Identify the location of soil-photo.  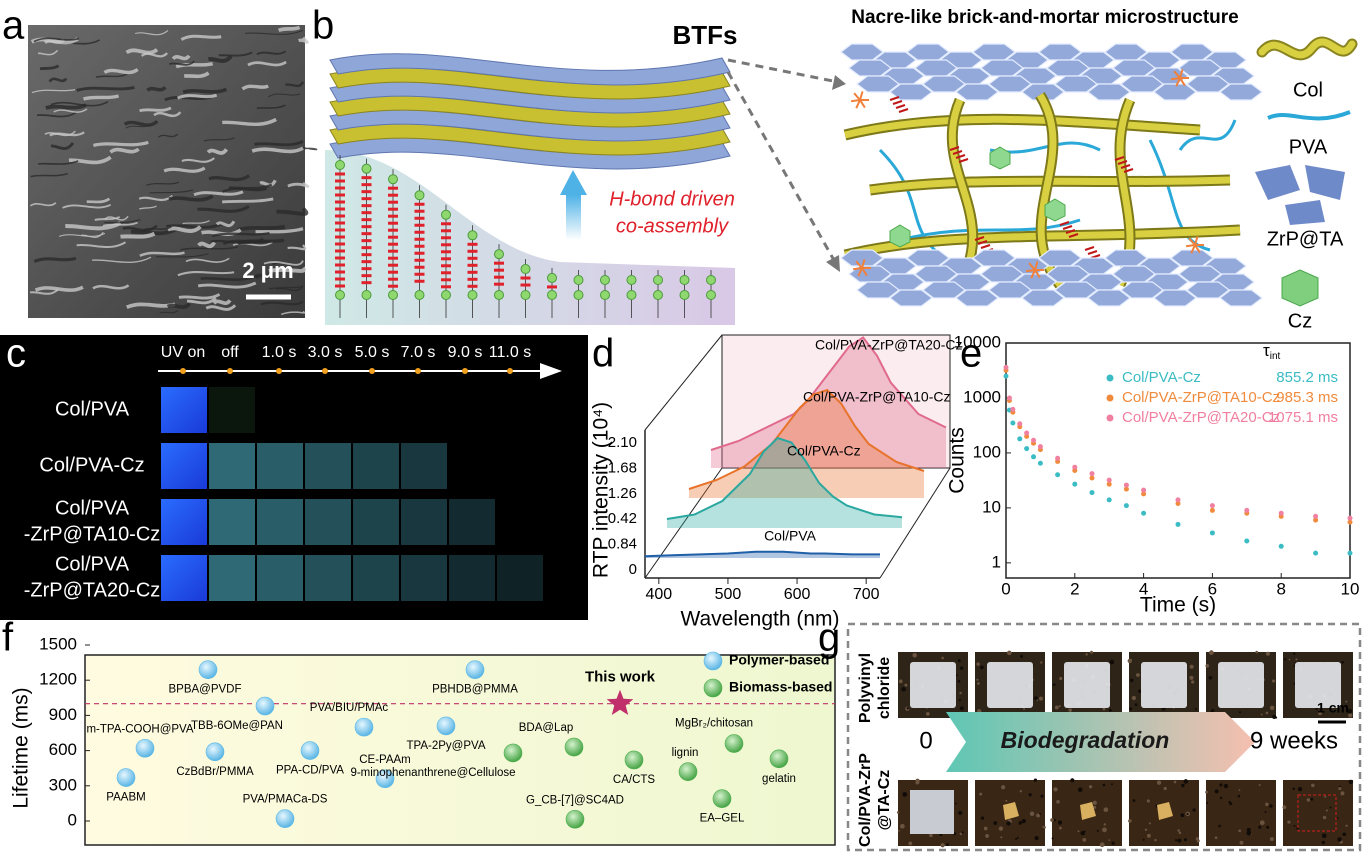
(1318, 813).